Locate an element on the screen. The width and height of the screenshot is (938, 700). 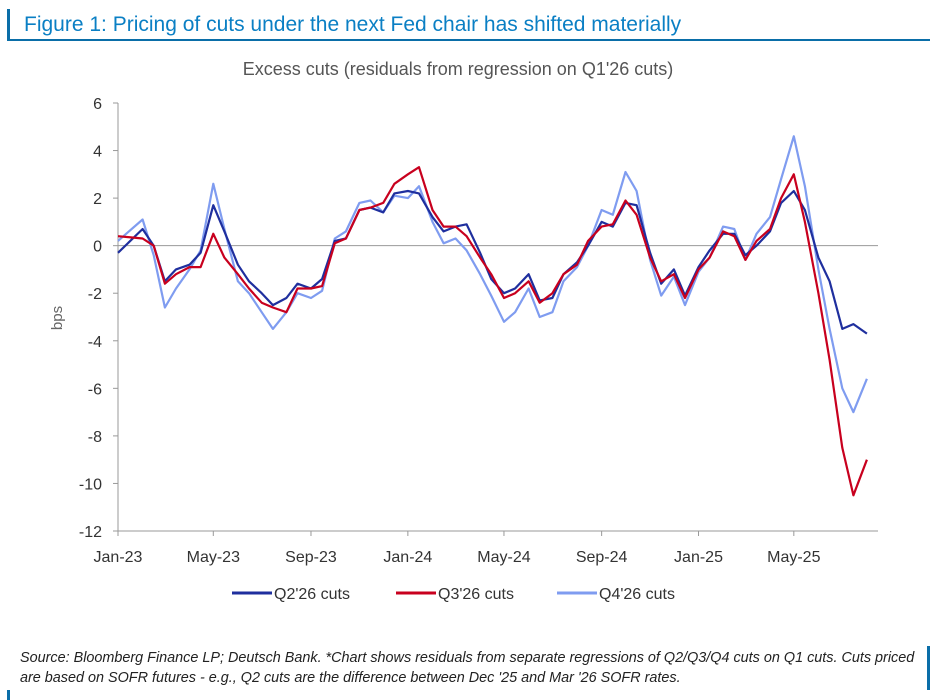
y-tick-label: -4 is located at coordinates (95, 342).